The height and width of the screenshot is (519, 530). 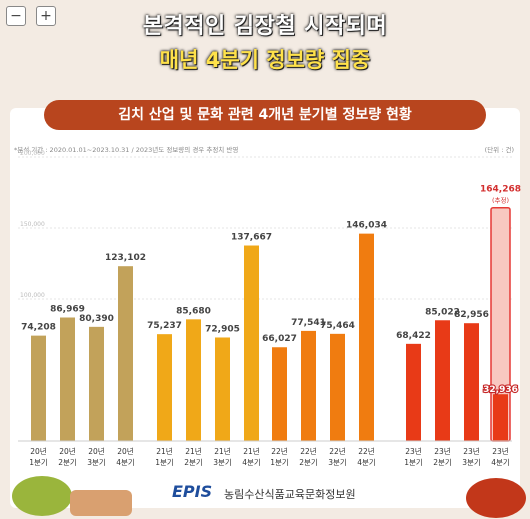 What do you see at coordinates (496, 498) in the screenshot?
I see `kimchi-bowl-illustration` at bounding box center [496, 498].